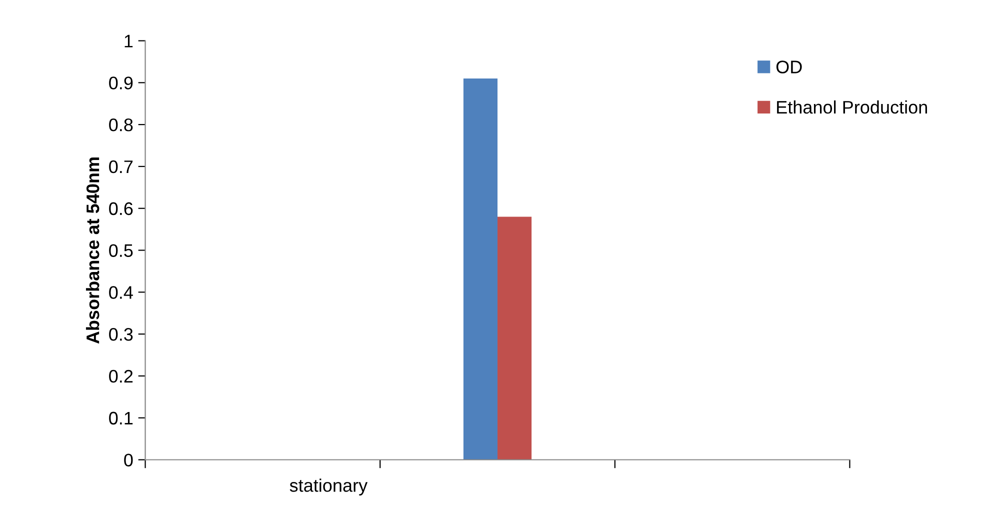 The image size is (995, 516). I want to click on y-tick-label: 0.7, so click(121, 167).